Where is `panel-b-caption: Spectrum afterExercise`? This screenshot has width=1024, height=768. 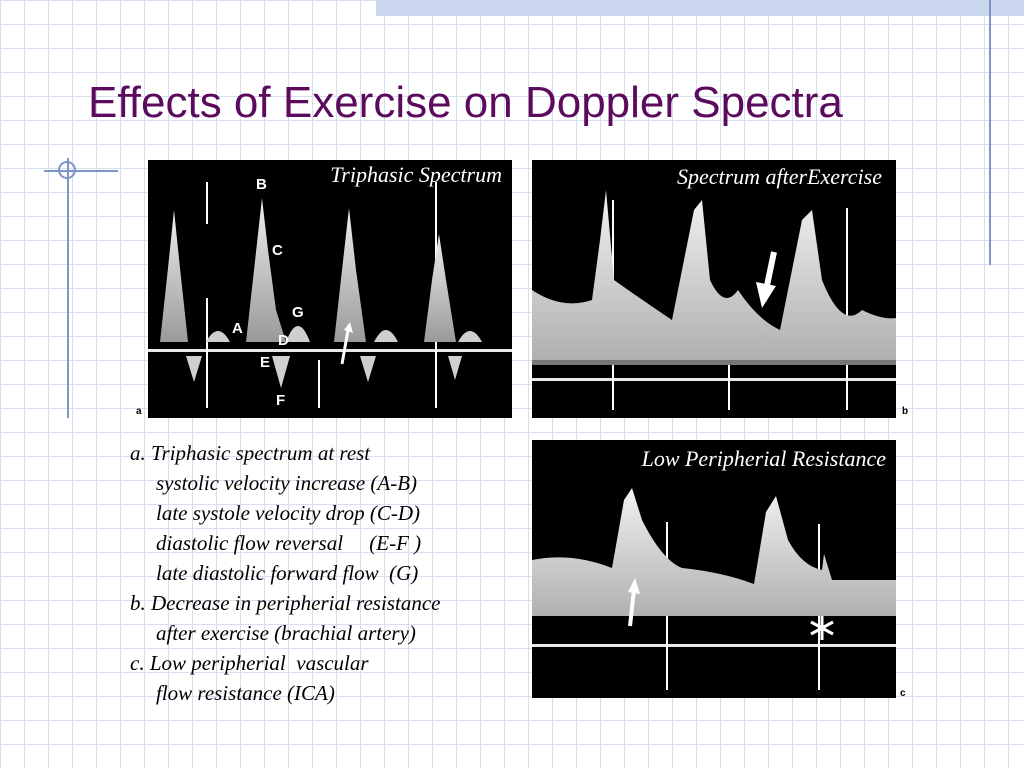 panel-b-caption: Spectrum afterExercise is located at coordinates (779, 176).